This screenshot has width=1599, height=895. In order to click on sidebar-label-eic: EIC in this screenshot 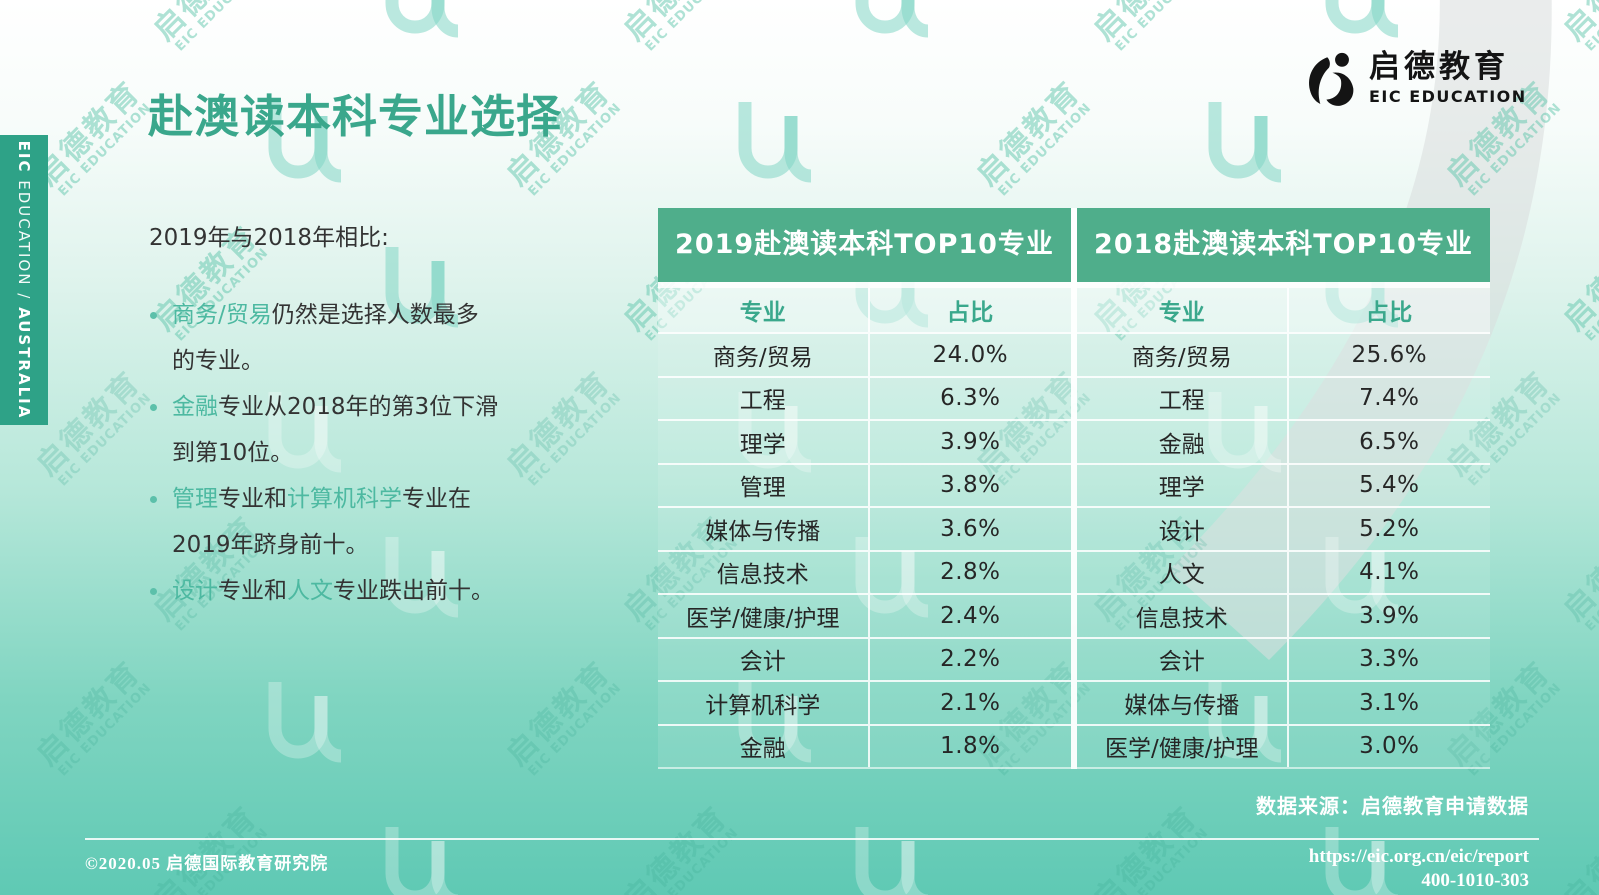, I will do `click(24, 157)`.